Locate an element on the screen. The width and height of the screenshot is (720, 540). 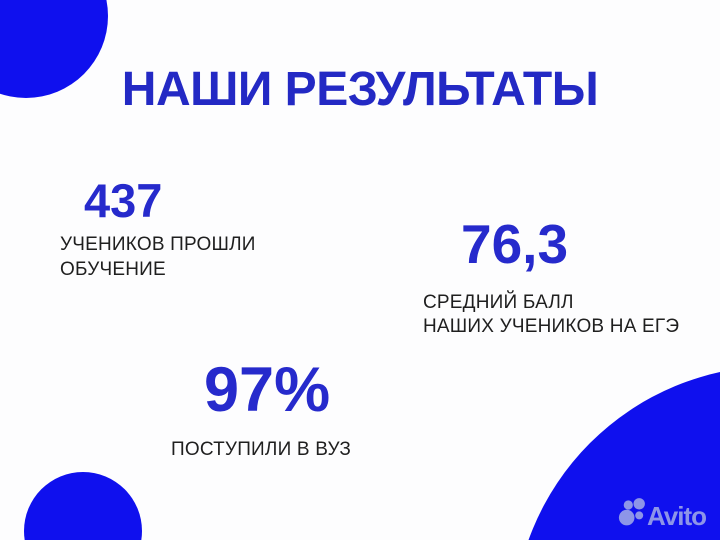
decorative-circle-bottom-left is located at coordinates (83, 506).